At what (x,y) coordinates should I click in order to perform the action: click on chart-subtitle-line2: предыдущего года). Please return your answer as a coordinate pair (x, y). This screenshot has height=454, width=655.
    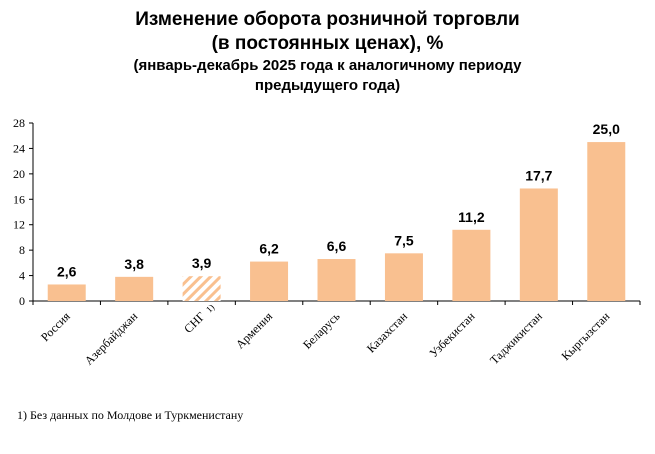
    Looking at the image, I should click on (327, 85).